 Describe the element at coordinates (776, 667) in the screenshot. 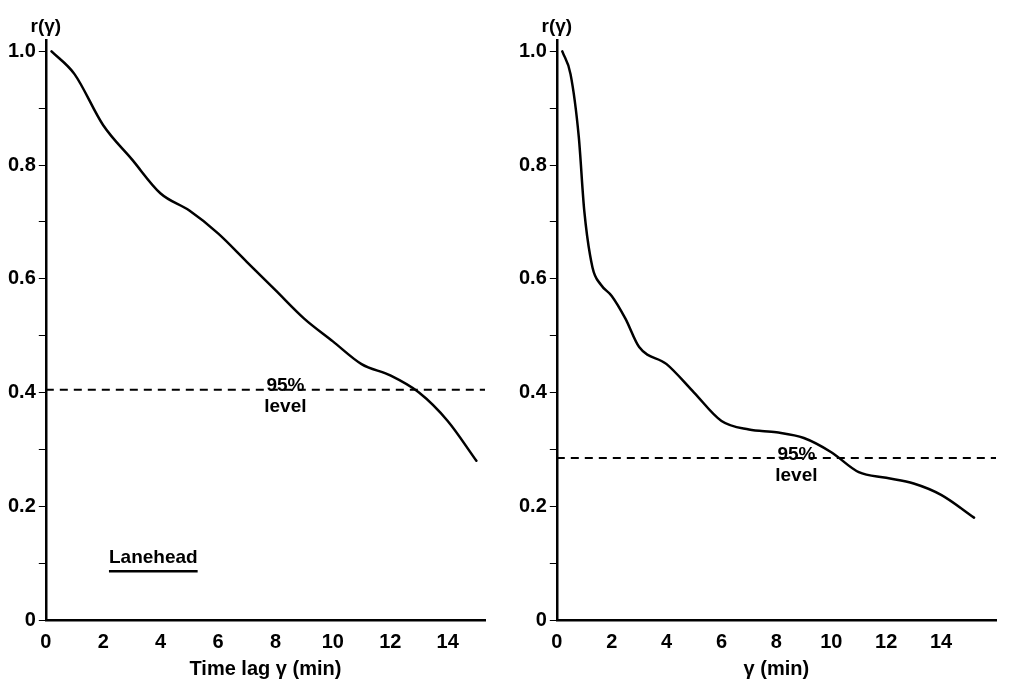

I see `x-axis-title: γ (min)` at that location.